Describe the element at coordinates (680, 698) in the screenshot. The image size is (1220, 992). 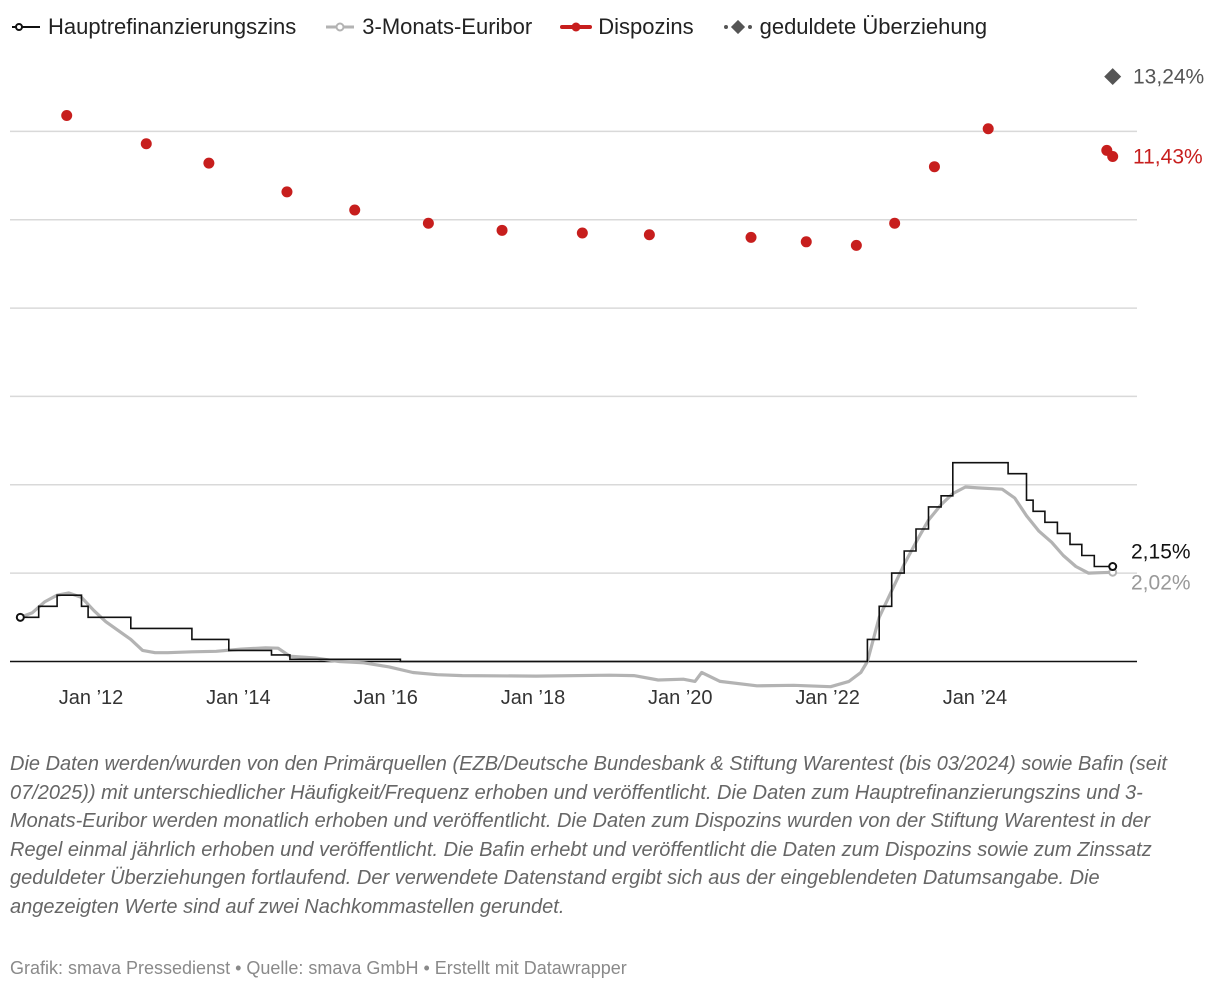
I see `x-tick-label: Jan ’20` at that location.